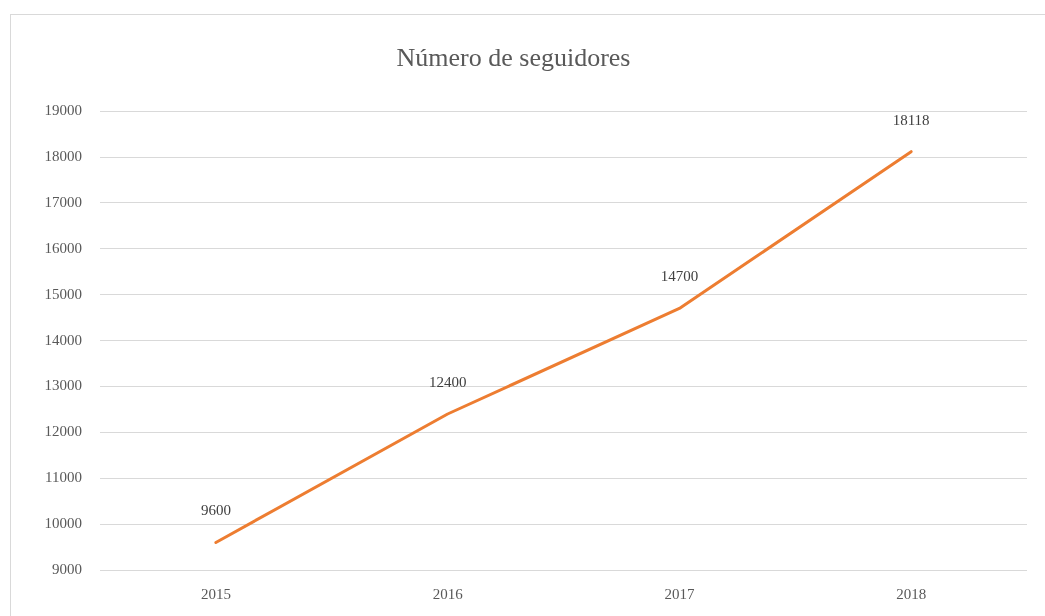 The height and width of the screenshot is (616, 1045). I want to click on y-tick-label: 10000, so click(63, 523).